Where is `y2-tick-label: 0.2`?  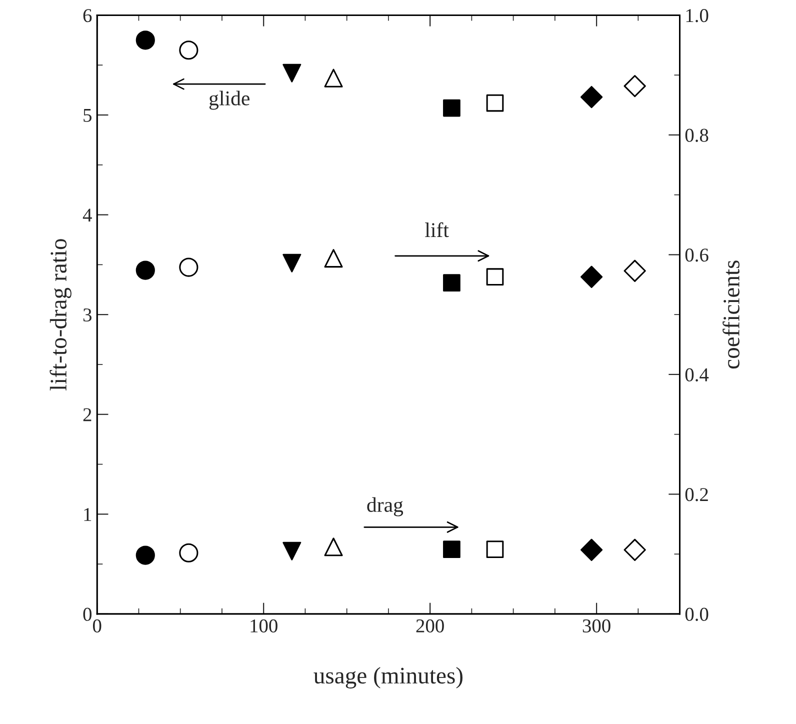 y2-tick-label: 0.2 is located at coordinates (696, 495).